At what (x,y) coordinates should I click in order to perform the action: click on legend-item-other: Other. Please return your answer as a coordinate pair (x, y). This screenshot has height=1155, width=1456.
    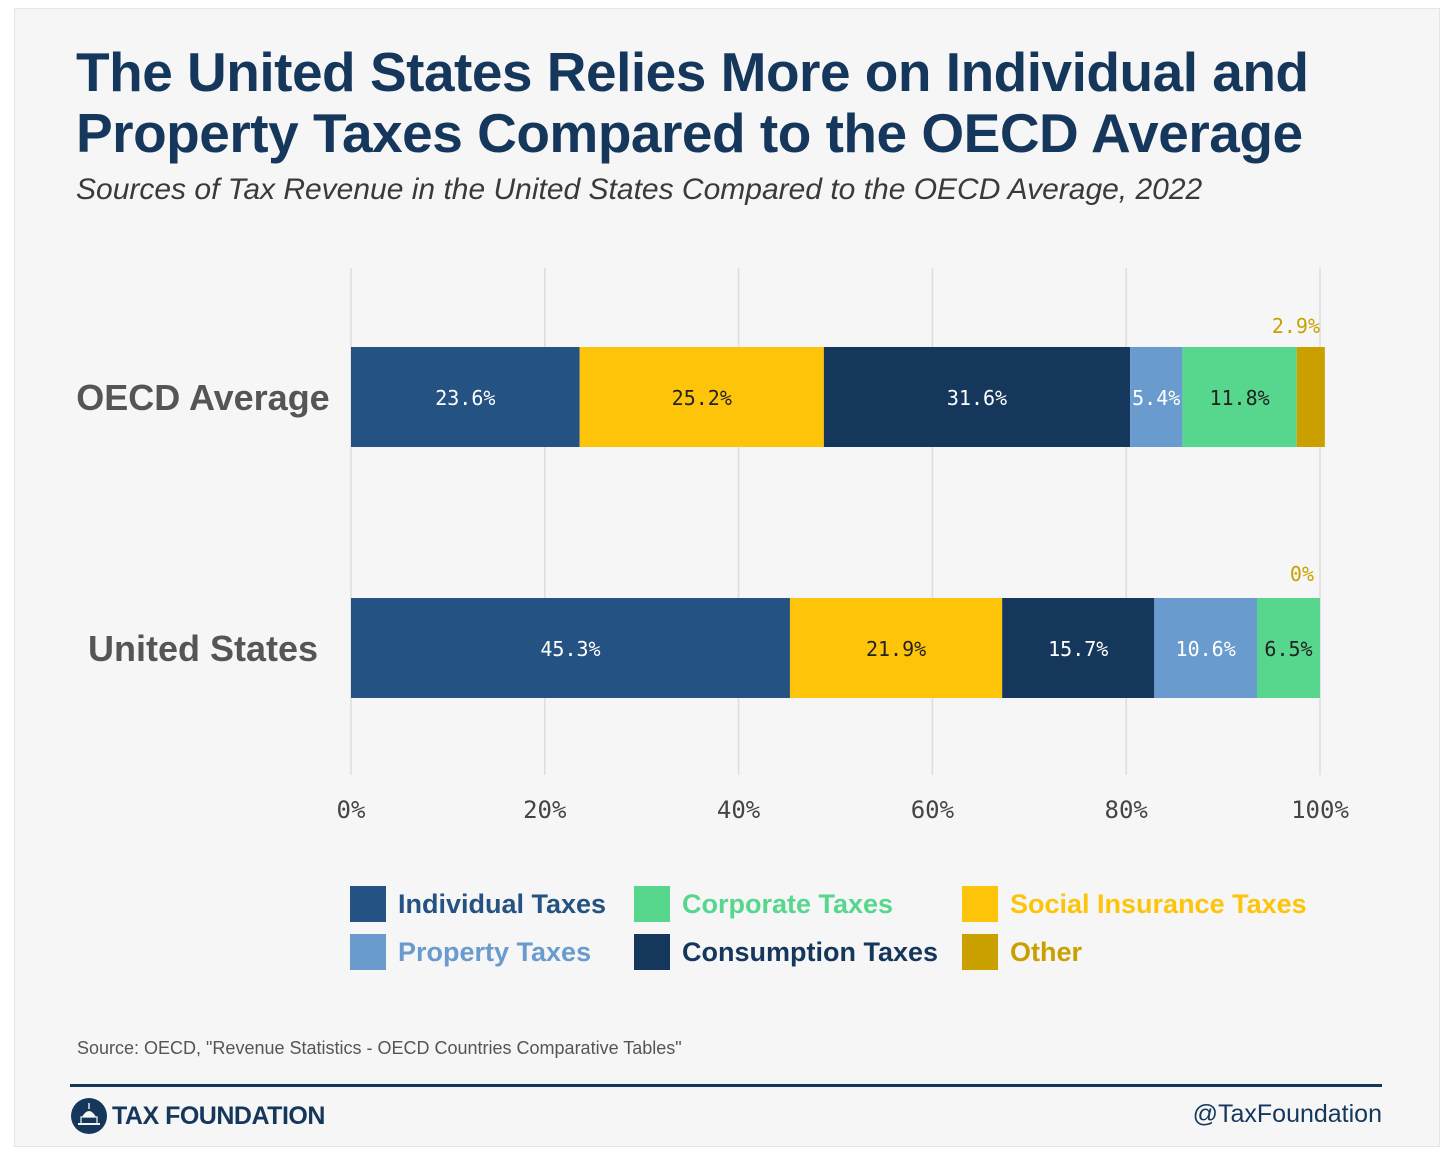
    Looking at the image, I should click on (1022, 952).